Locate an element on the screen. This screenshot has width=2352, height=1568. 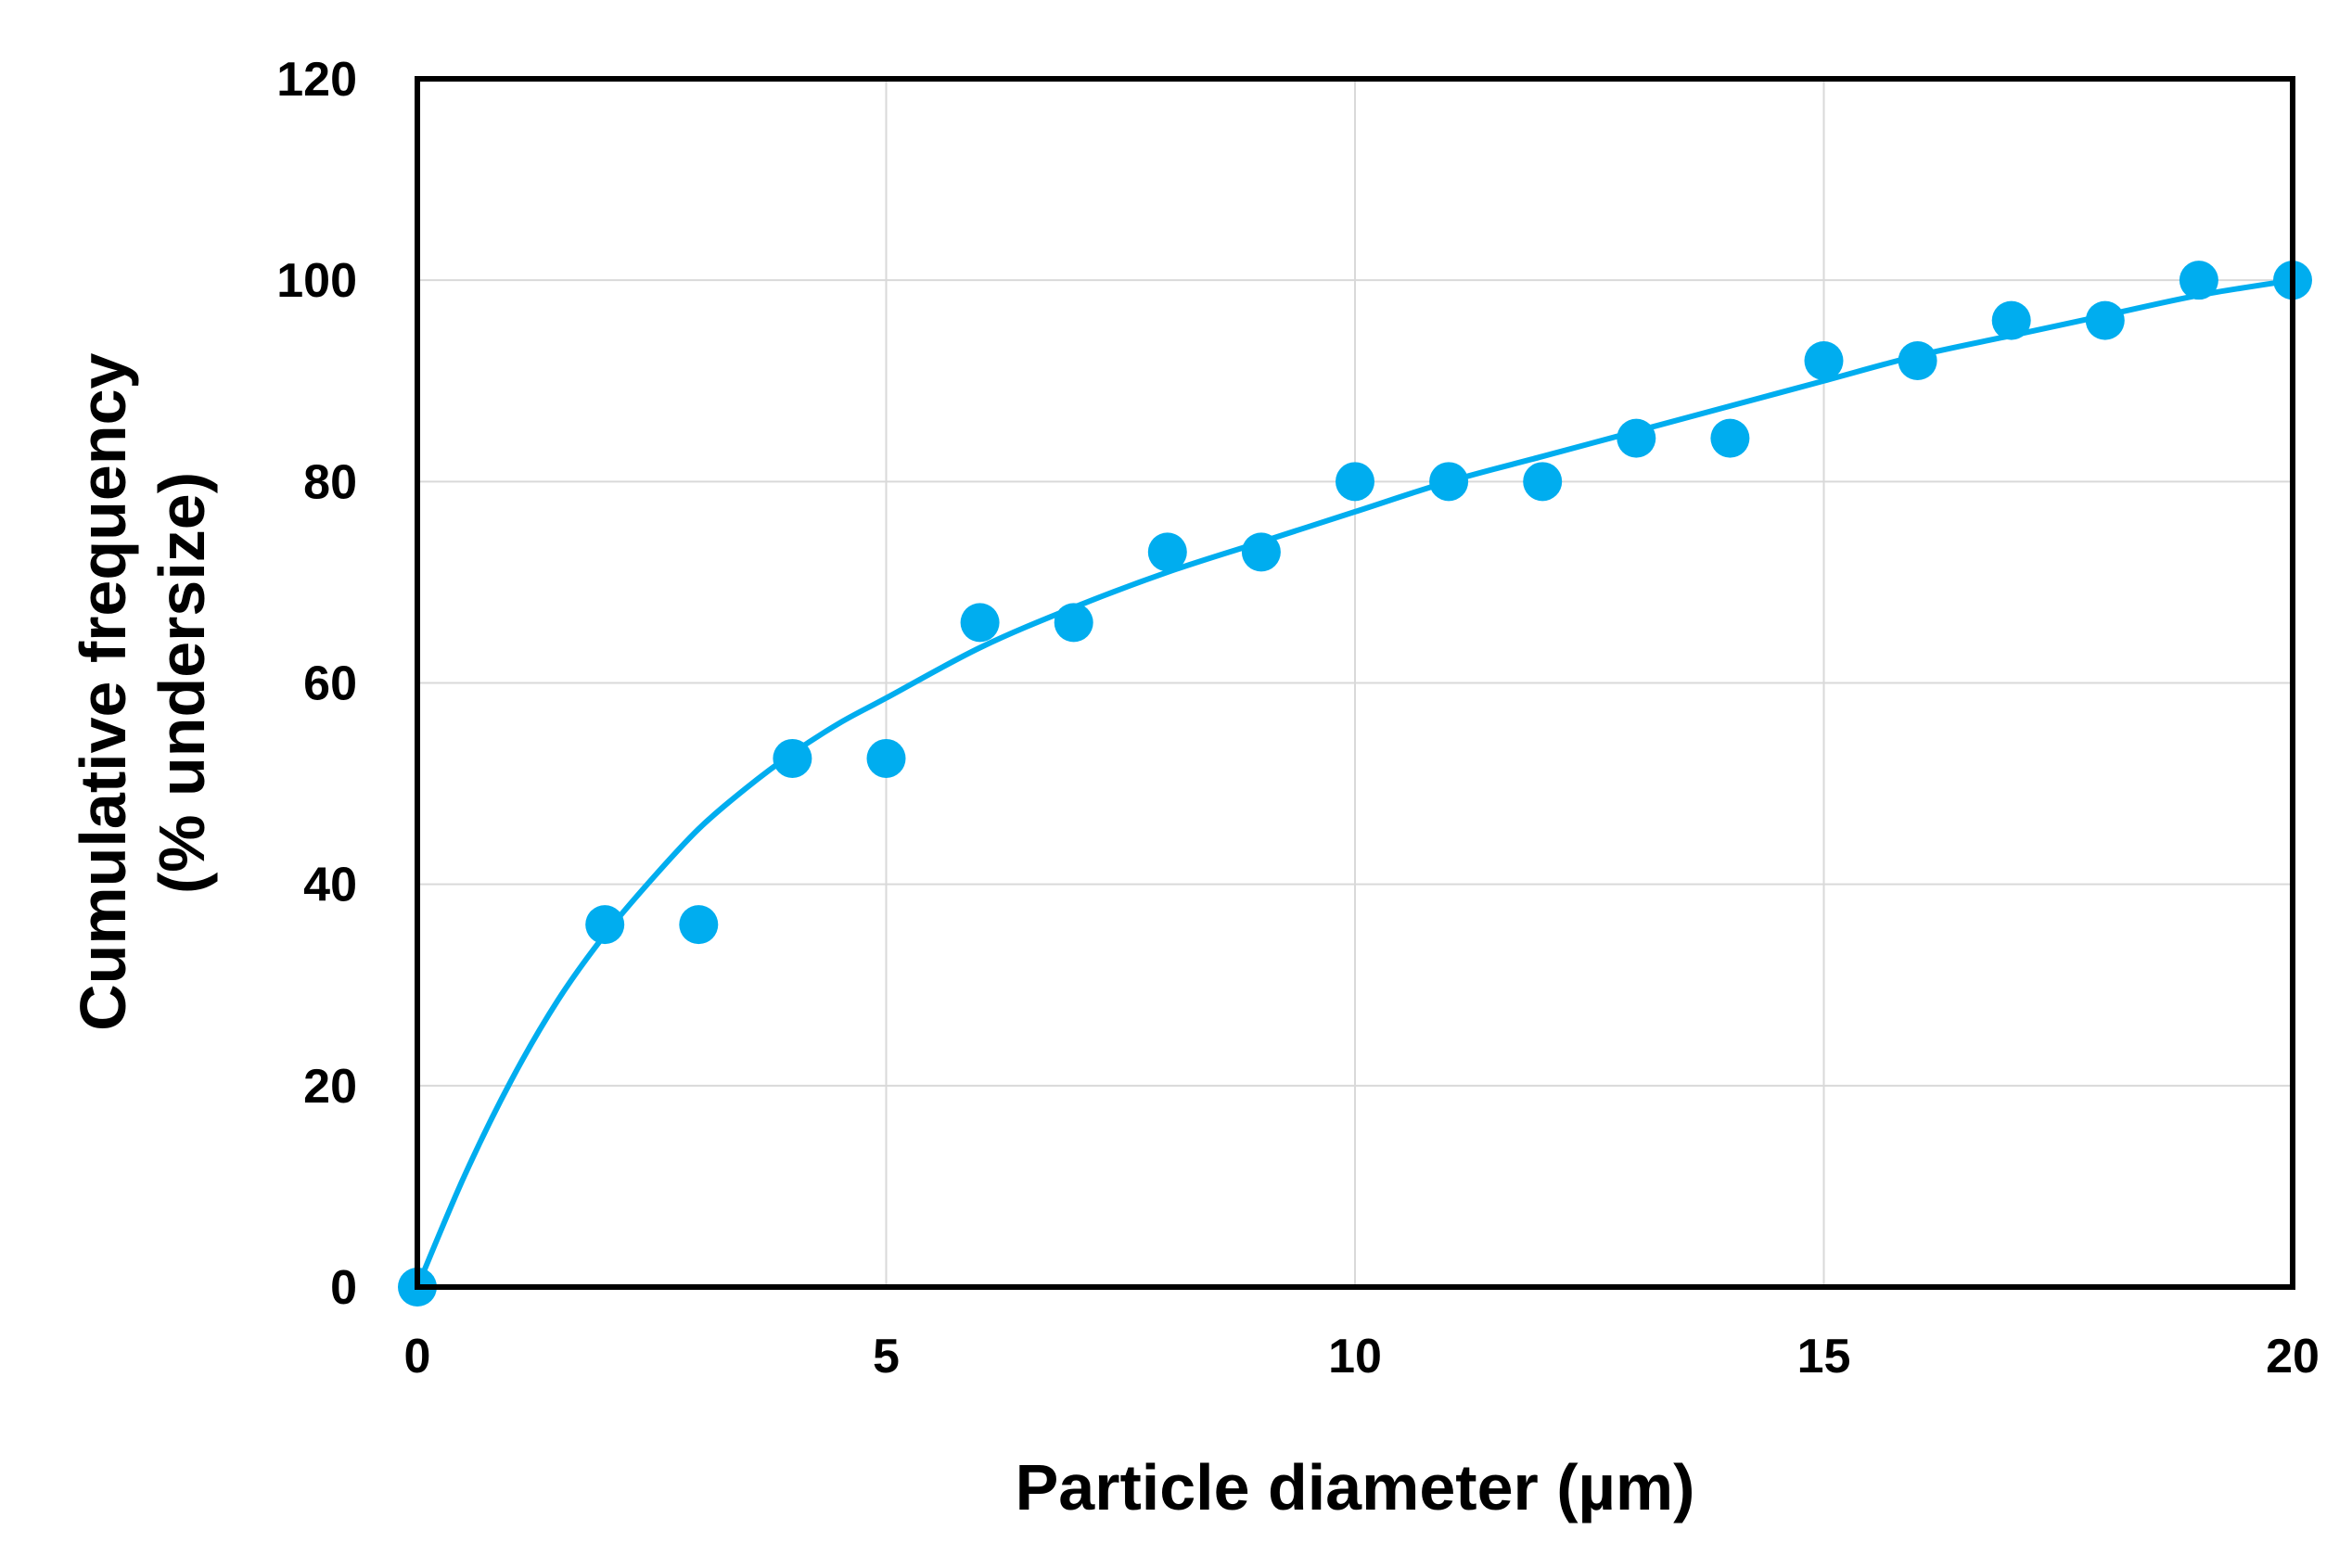
y-tick-label-20: 20 is located at coordinates (330, 1087).